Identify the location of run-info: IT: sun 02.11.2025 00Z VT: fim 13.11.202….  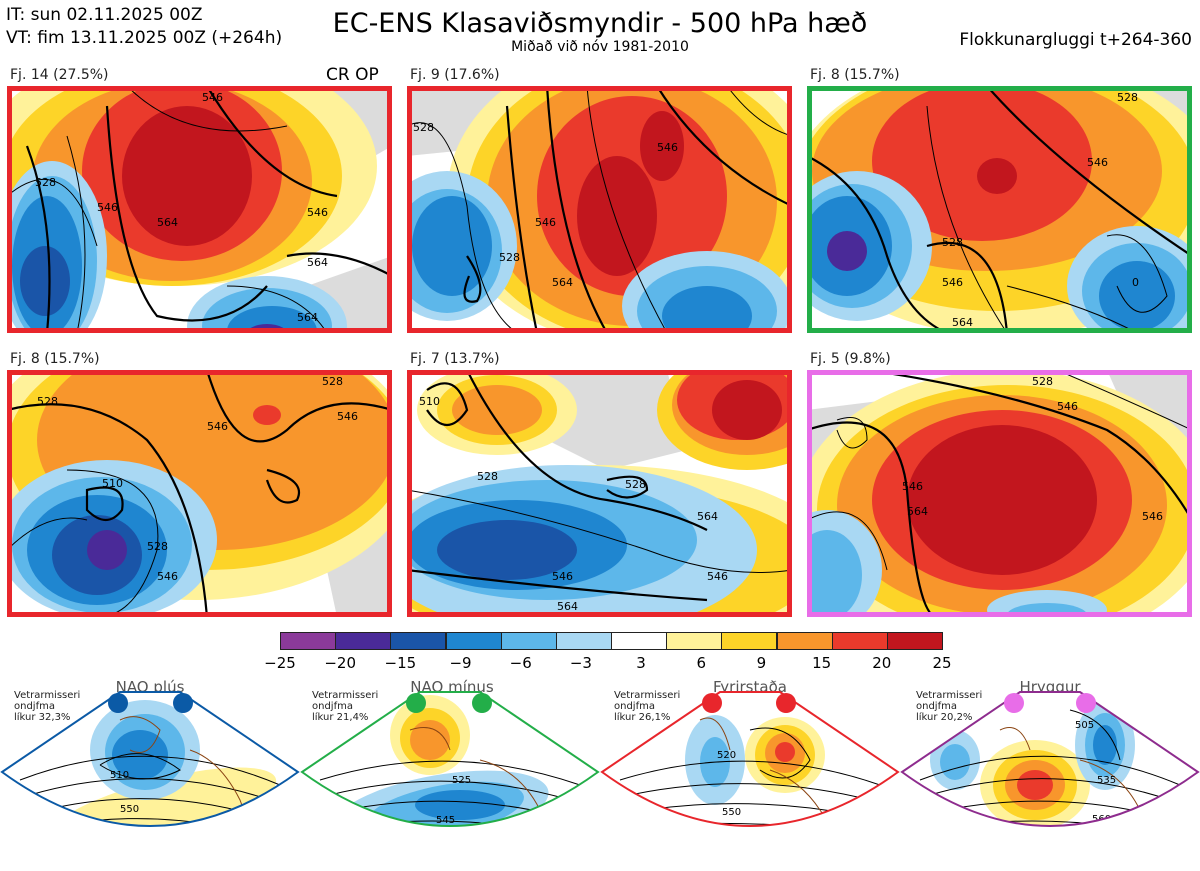
(144, 27).